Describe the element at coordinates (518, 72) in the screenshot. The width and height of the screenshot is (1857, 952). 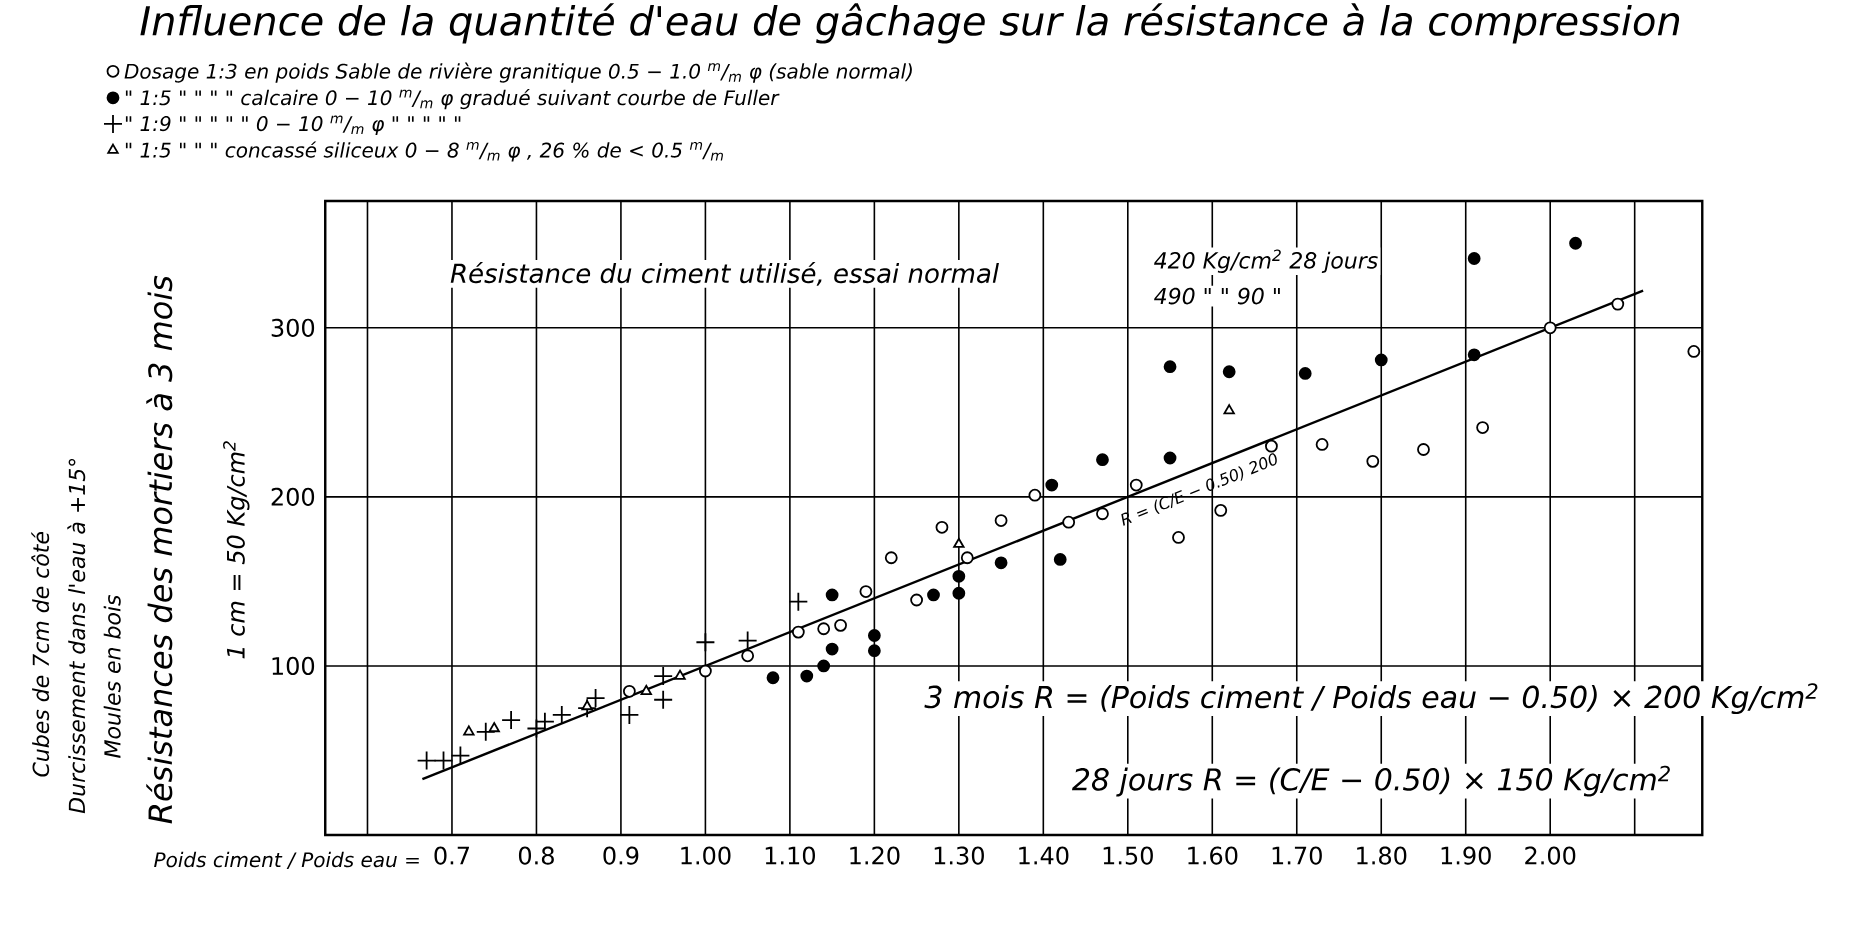
I see `legend-label: Dosage 1:3 en poids Sable de rivière granitique 0.5 − 1.0 $^{m}$/$_{m}$ φ (sable normal)` at that location.